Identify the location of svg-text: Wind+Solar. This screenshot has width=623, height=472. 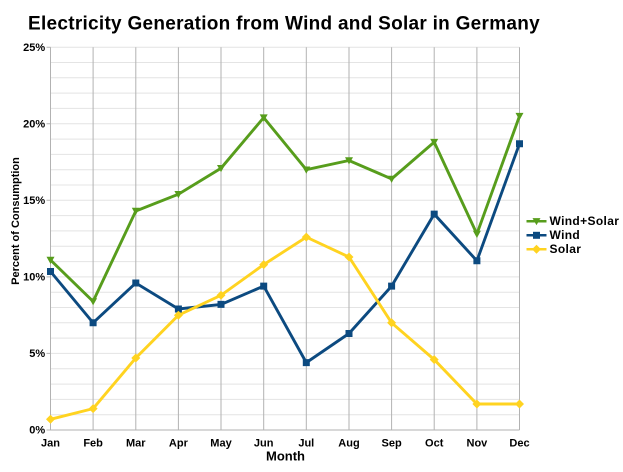
(585, 221).